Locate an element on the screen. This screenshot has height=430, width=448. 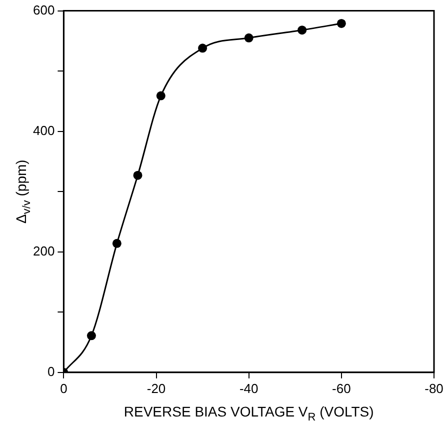
y-tick-label: 400 is located at coordinates (43, 130).